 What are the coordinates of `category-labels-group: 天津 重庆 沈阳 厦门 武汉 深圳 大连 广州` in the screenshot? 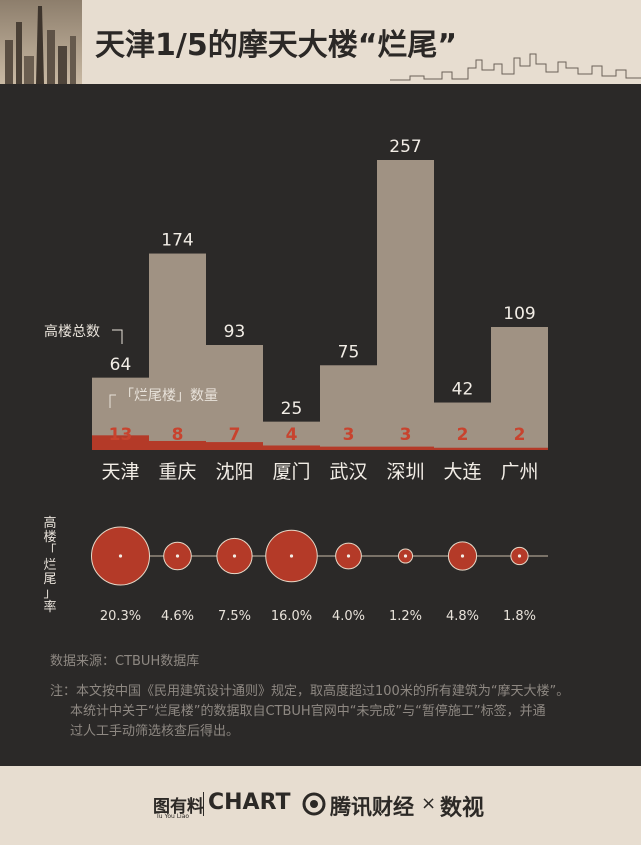 It's located at (319, 472).